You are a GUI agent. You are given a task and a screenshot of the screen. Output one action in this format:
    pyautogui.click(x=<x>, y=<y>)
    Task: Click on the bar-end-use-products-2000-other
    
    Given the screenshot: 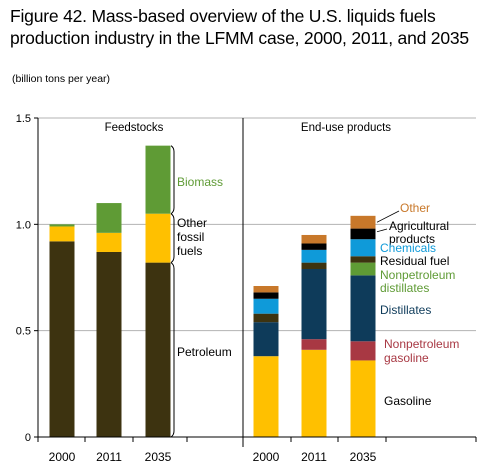 What is the action you would take?
    pyautogui.click(x=266, y=289)
    